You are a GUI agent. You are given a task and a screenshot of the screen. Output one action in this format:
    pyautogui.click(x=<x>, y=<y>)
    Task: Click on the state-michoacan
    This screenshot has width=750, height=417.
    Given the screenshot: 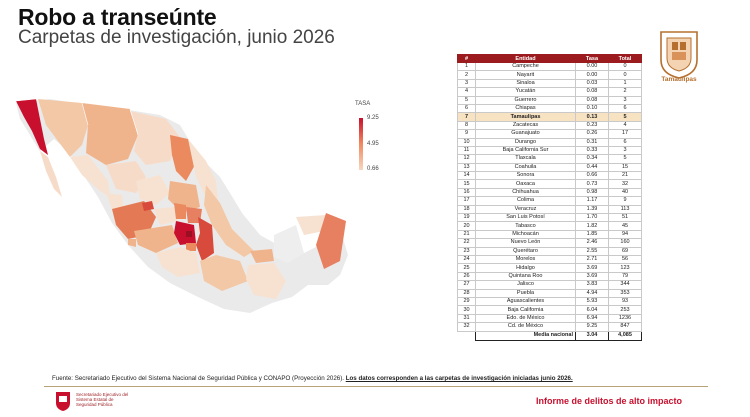 What is the action you would take?
    pyautogui.click(x=156, y=239)
    